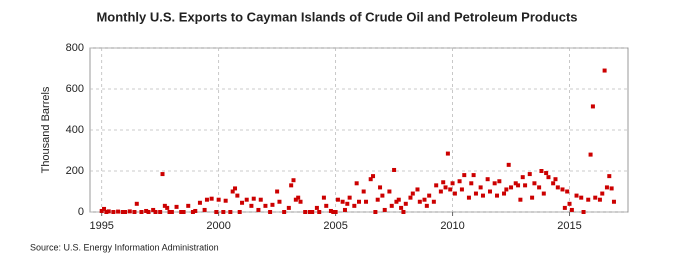 The image size is (675, 275). Describe the element at coordinates (101, 226) in the screenshot. I see `x-tick-label: 1995` at that location.